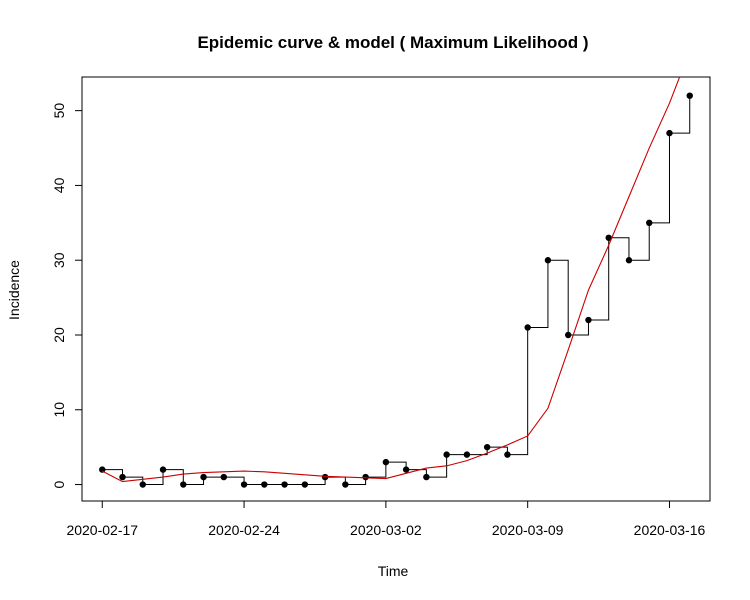 This screenshot has width=750, height=600. I want to click on y-tick-label: 10, so click(59, 410).